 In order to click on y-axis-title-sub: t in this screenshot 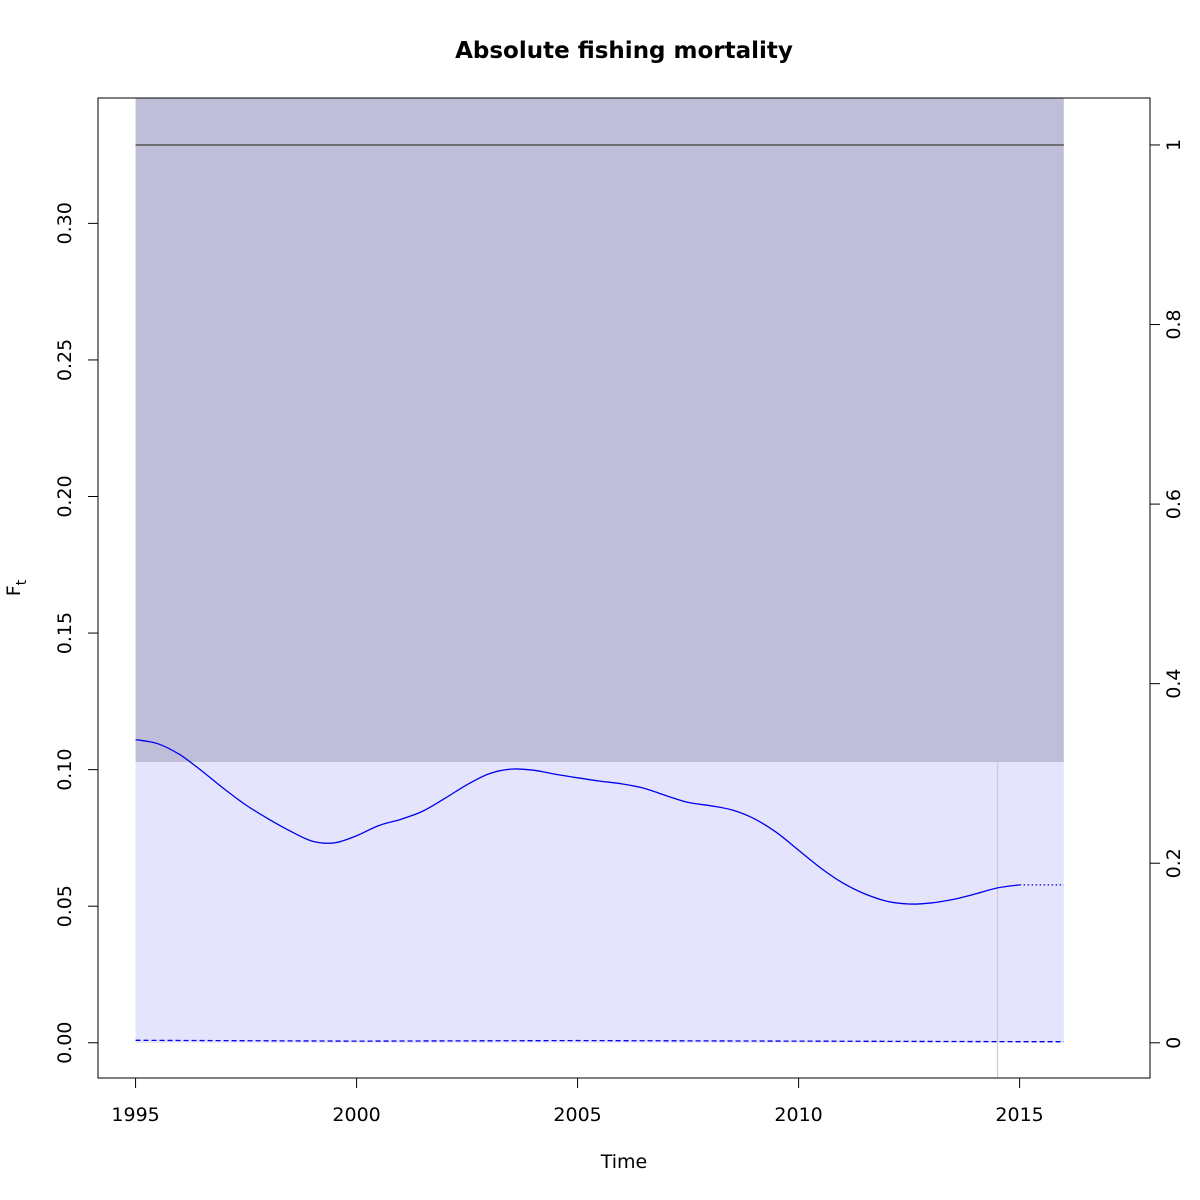, I will do `click(22, 582)`.